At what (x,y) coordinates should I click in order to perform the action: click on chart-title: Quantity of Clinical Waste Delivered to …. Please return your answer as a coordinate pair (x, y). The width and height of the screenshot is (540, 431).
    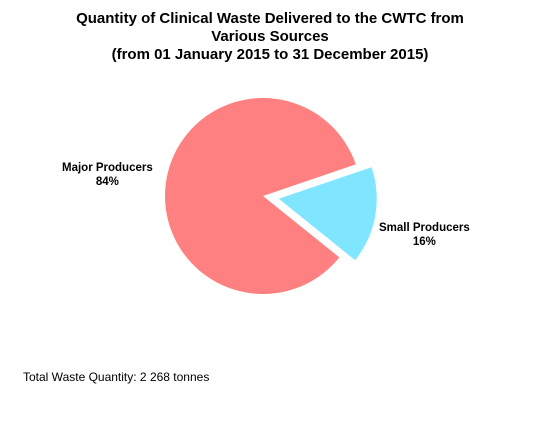
    Looking at the image, I should click on (270, 37).